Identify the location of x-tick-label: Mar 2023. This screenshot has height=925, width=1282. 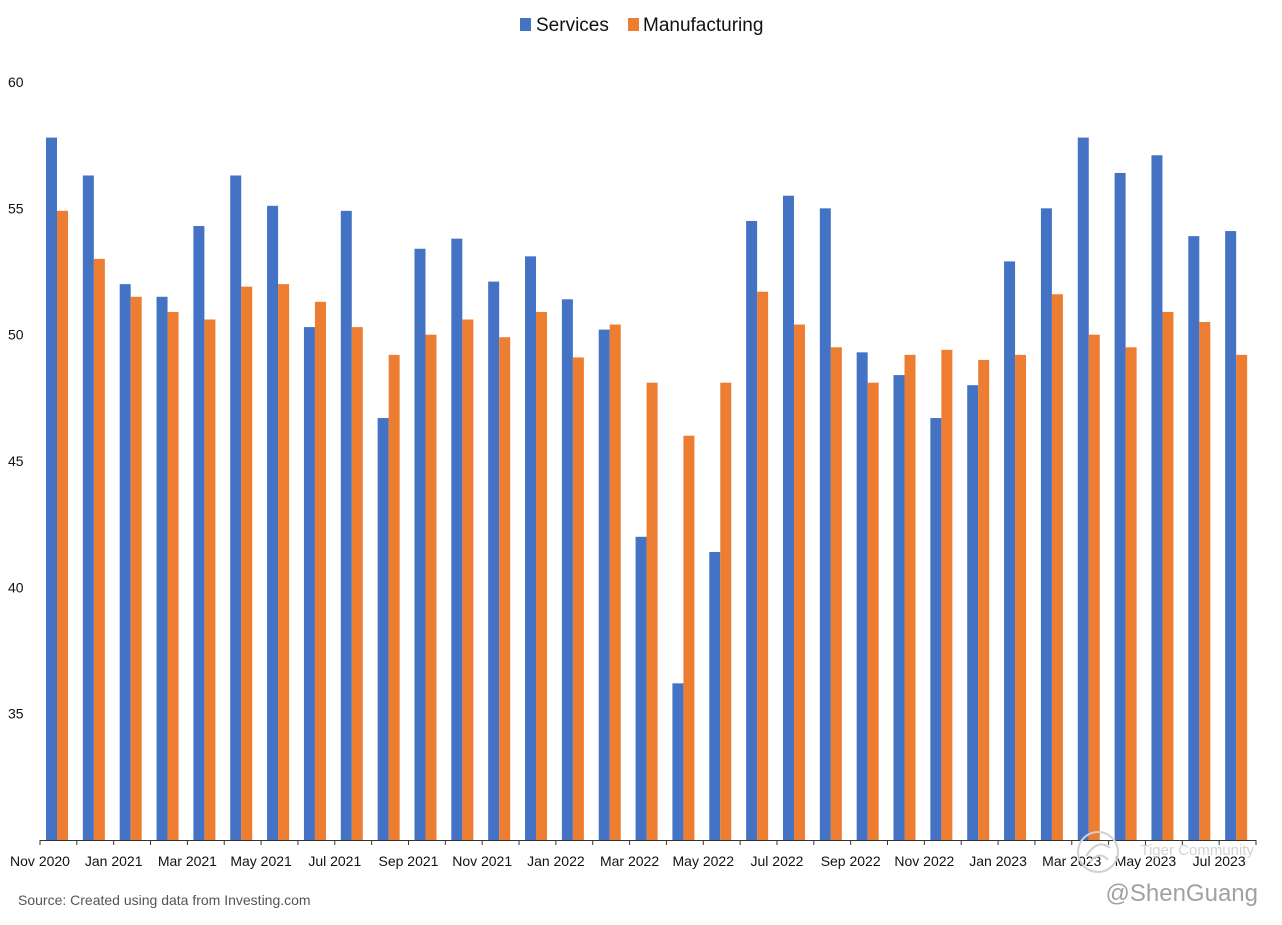
(1071, 861).